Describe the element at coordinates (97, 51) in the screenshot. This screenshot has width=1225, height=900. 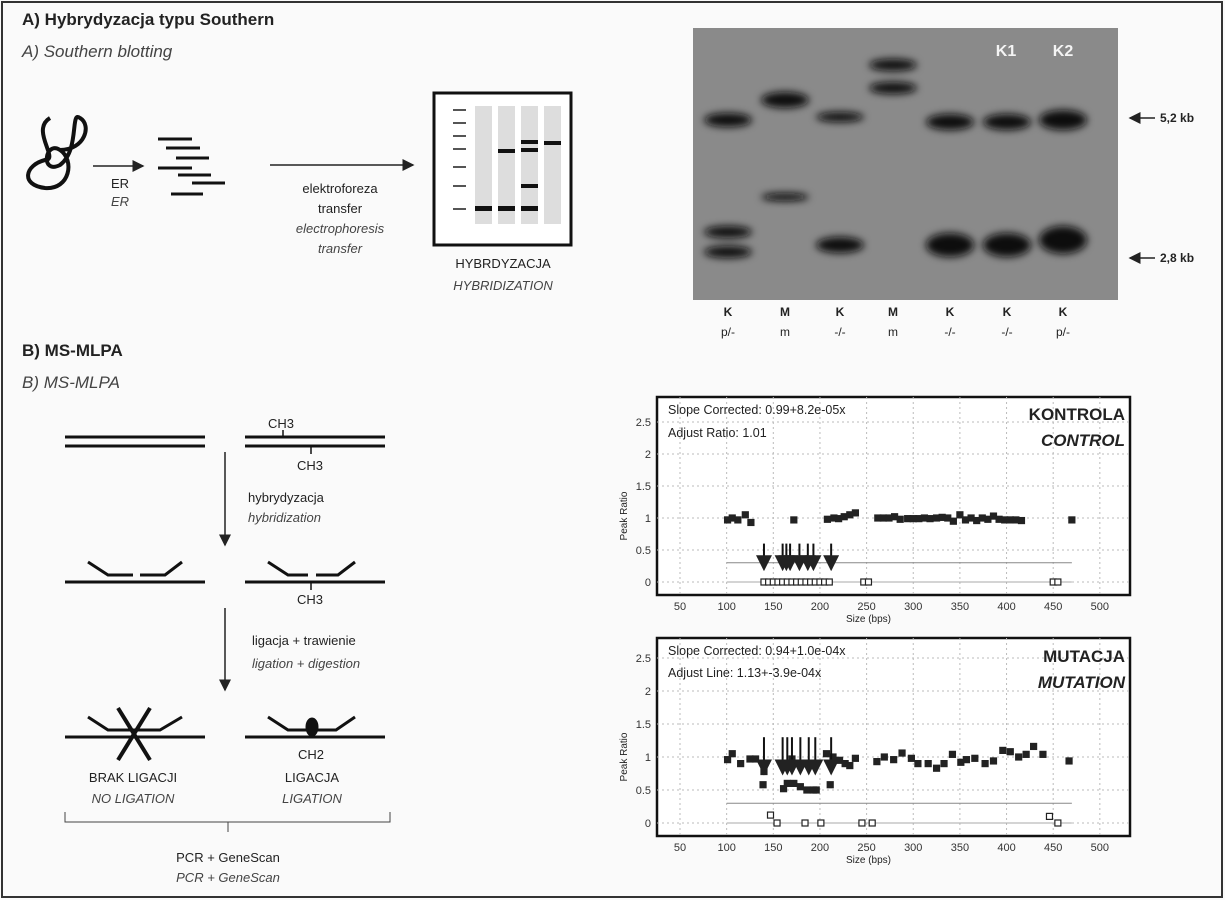
I see `panel-a-subtitle: A) Southern blotting` at that location.